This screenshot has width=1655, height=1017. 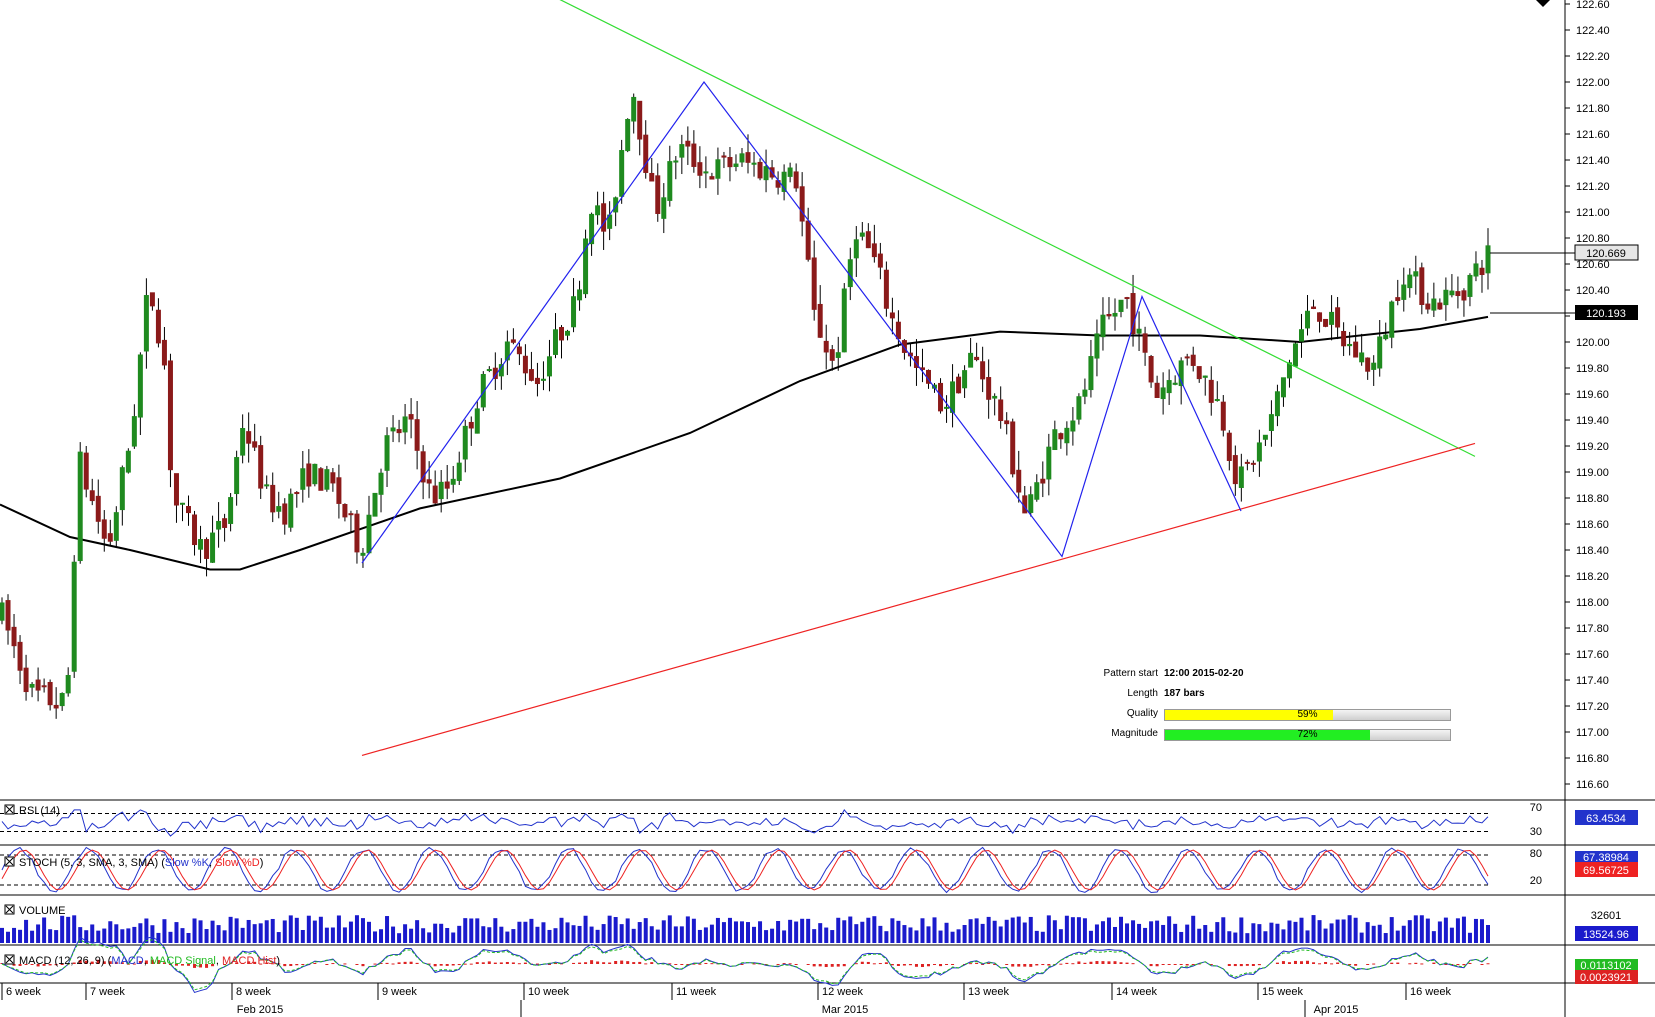 I want to click on stoch-d-value: 69.56725, so click(x=1606, y=871).